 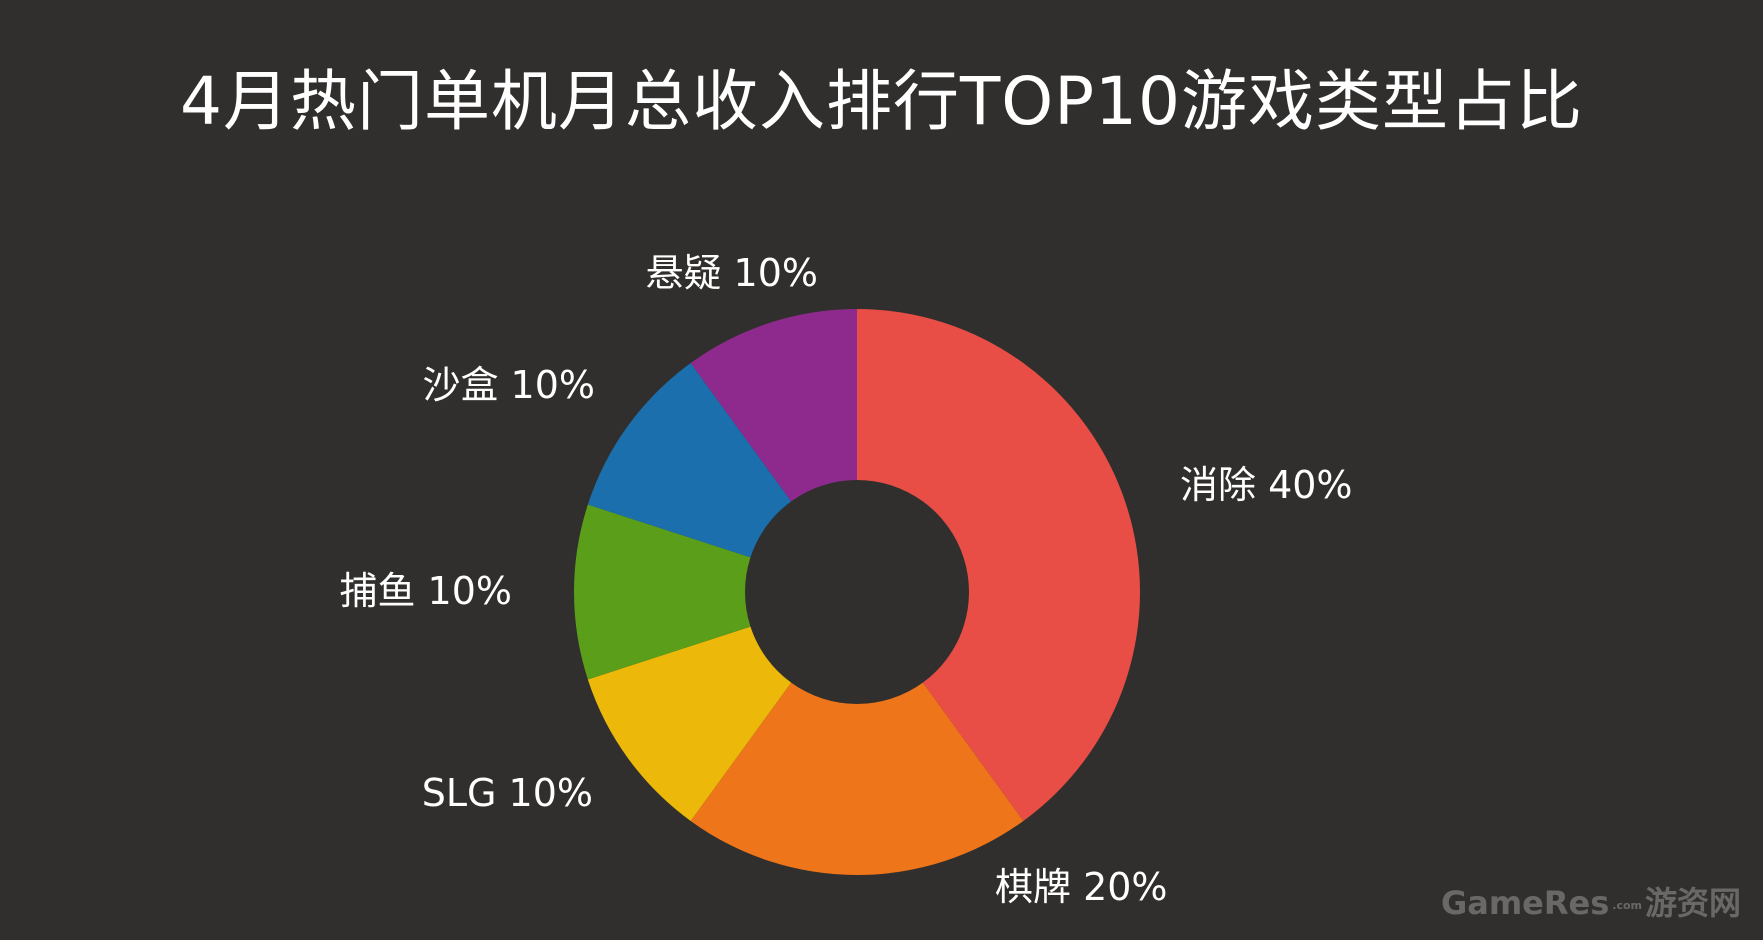 I want to click on watermark-logo: GameRes .com游资网, so click(x=1591, y=901).